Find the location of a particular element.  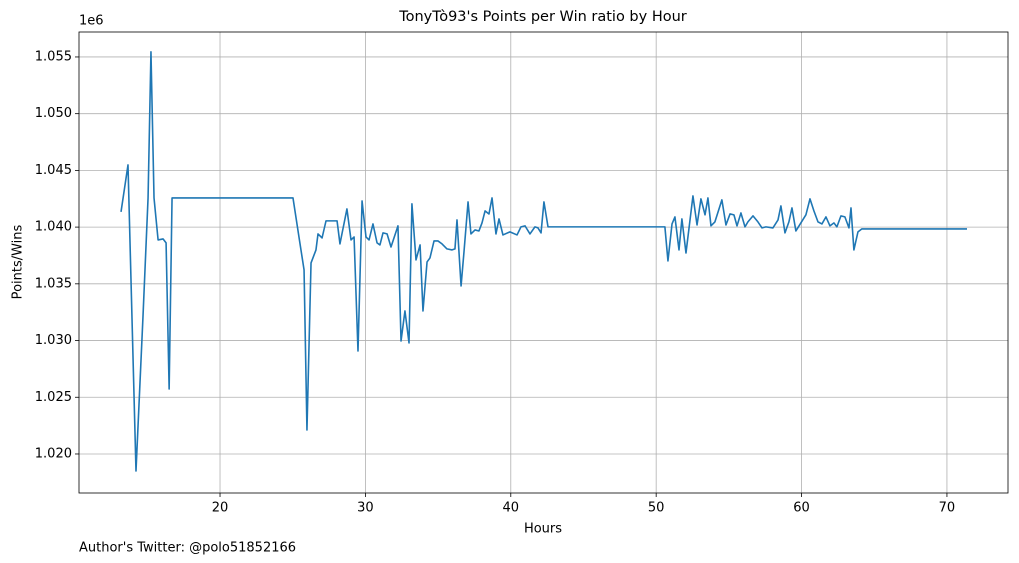

y-axis-label: Points/Wins is located at coordinates (18, 261).